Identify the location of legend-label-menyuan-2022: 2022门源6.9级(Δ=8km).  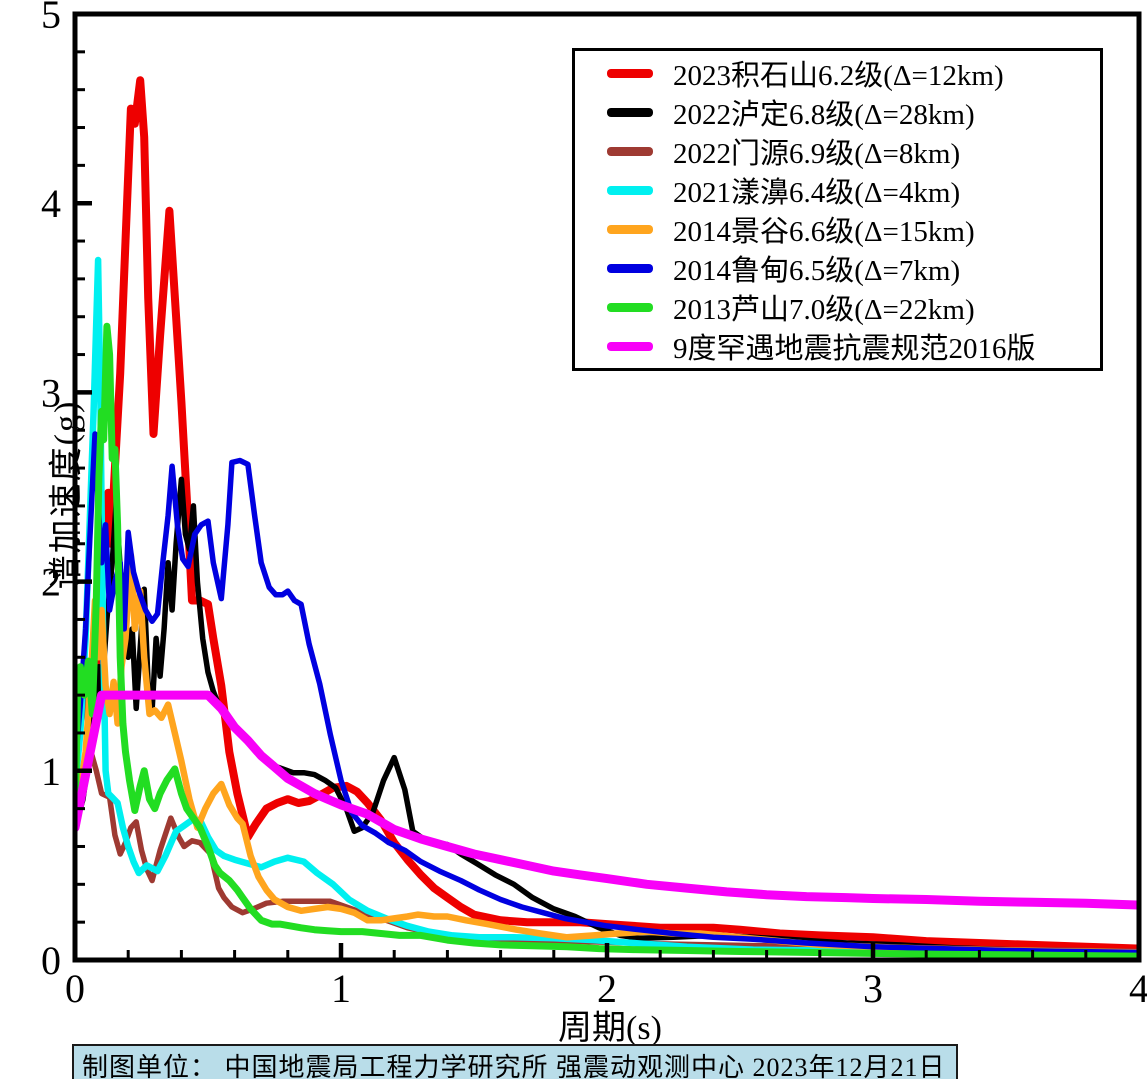
(817, 154).